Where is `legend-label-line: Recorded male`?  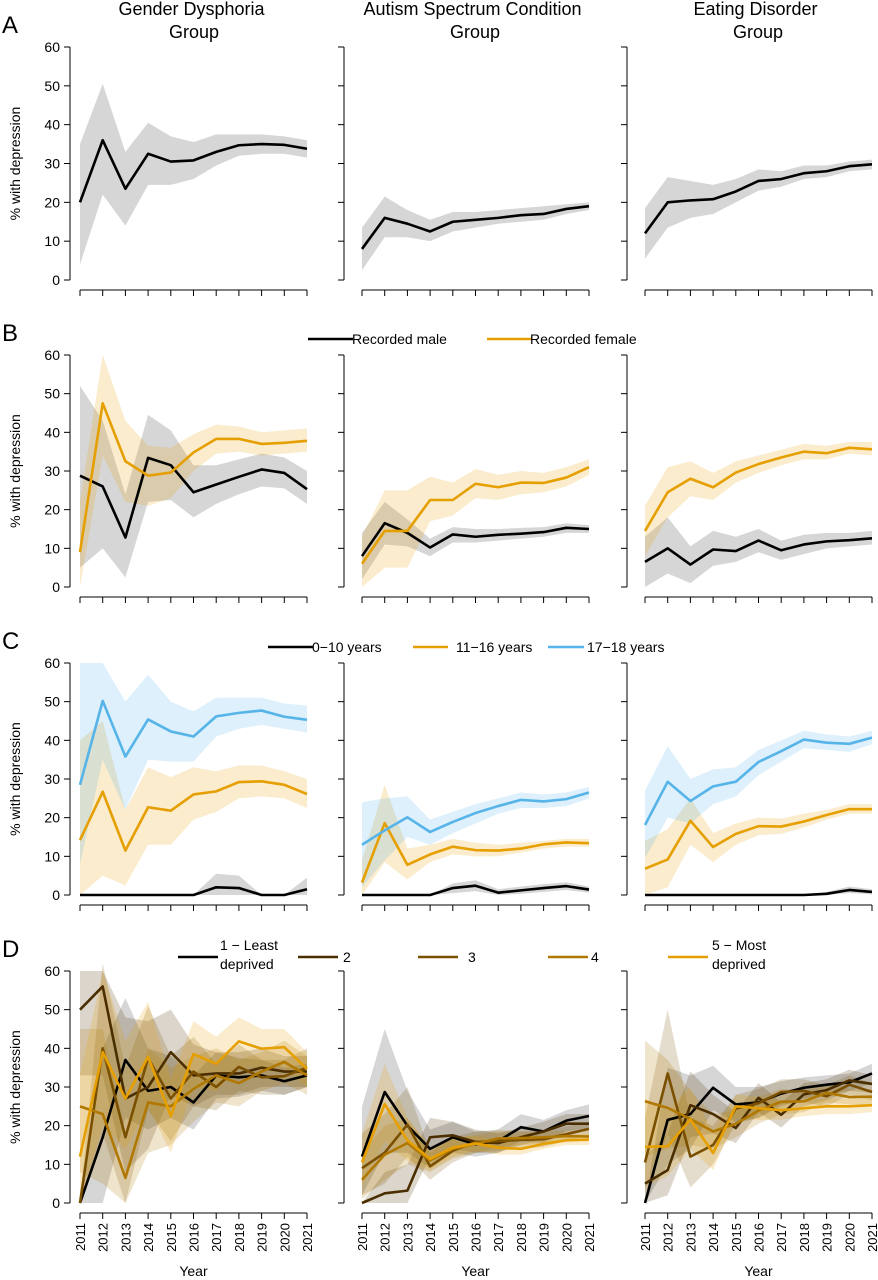 legend-label-line: Recorded male is located at coordinates (399, 339).